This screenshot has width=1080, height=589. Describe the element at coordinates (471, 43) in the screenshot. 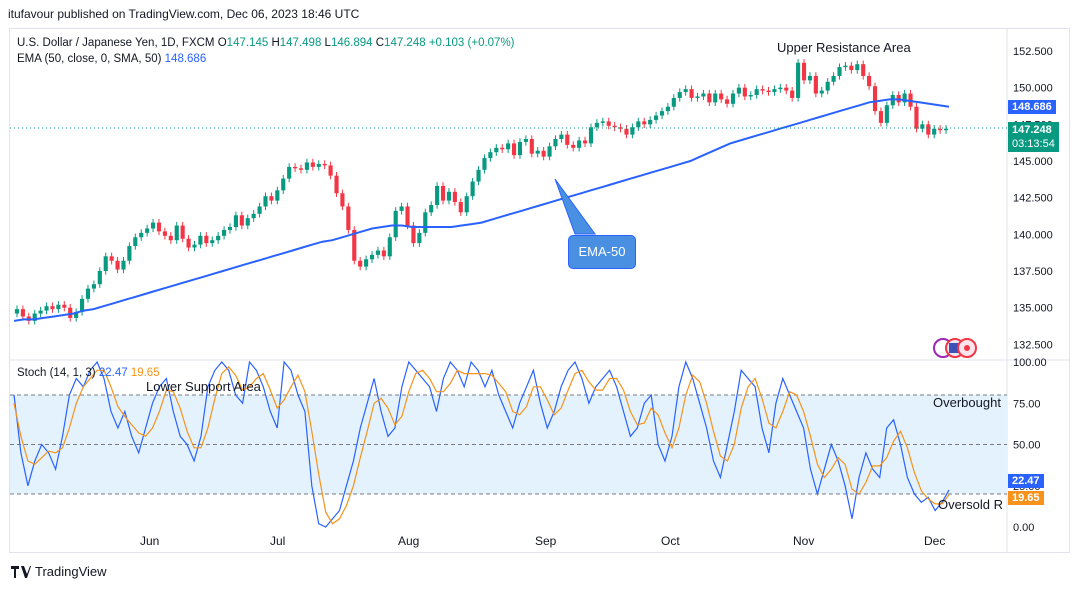

I see `change-value: +0.103 (+0.07%)` at that location.